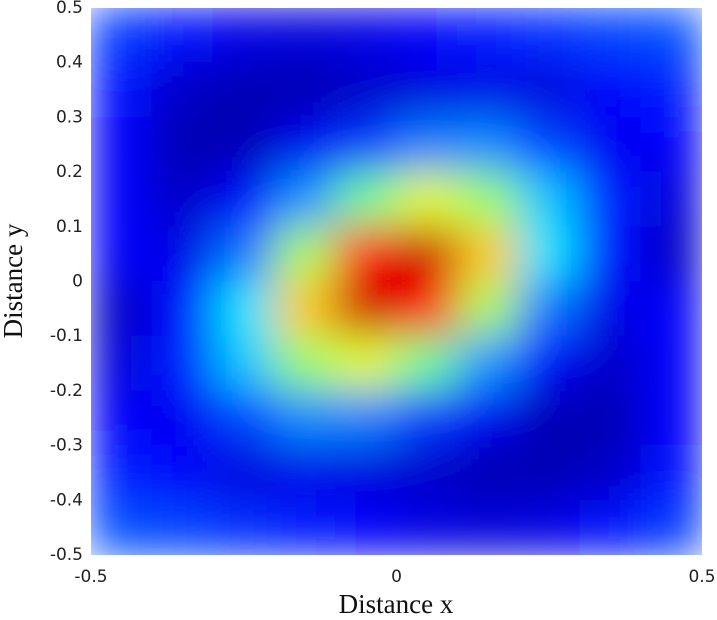 Image resolution: width=717 pixels, height=620 pixels. Describe the element at coordinates (77, 282) in the screenshot. I see `y-tick-label: 0` at that location.